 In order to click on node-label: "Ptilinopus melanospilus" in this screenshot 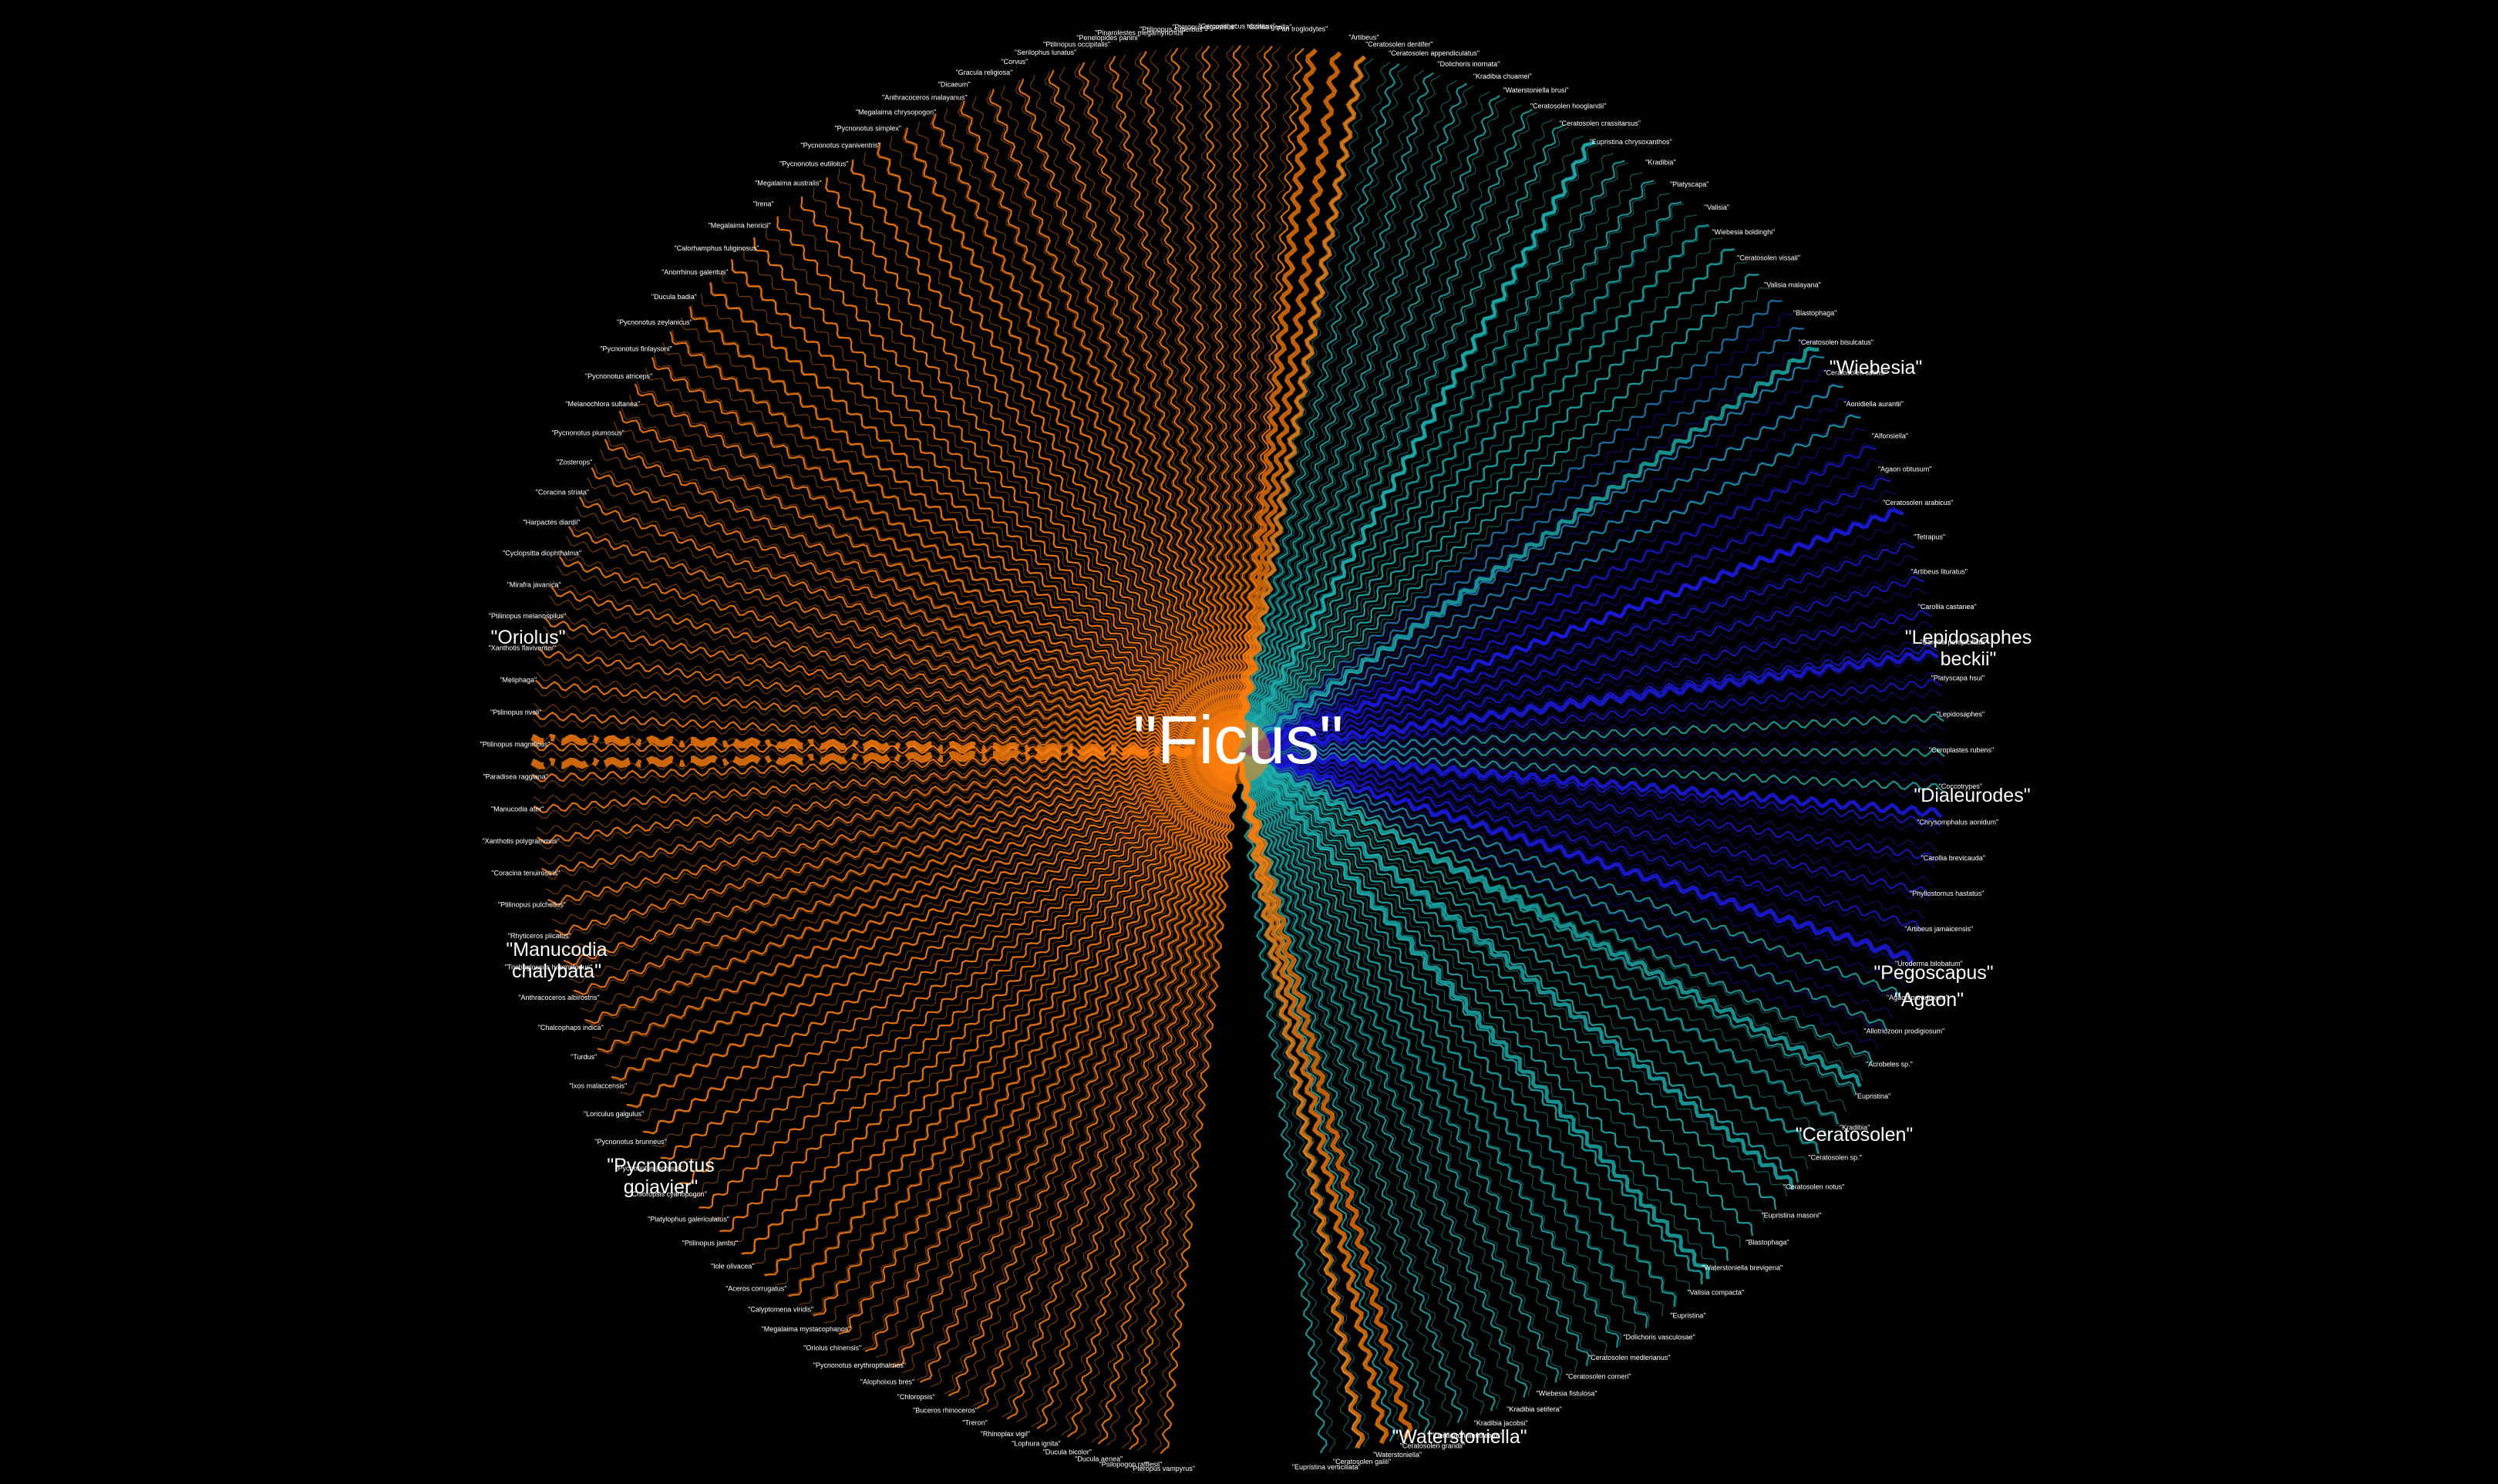, I will do `click(528, 616)`.